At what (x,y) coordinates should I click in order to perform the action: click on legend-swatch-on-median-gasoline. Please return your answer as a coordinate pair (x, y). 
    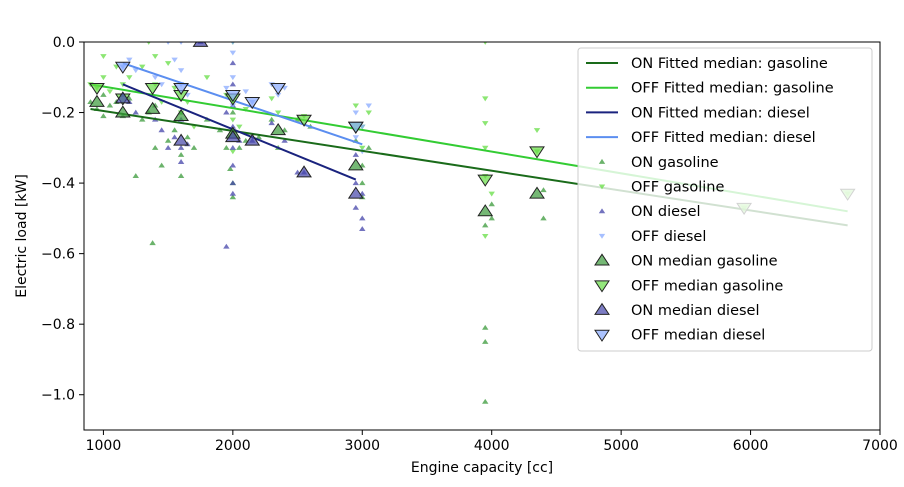
    Looking at the image, I should click on (602, 259).